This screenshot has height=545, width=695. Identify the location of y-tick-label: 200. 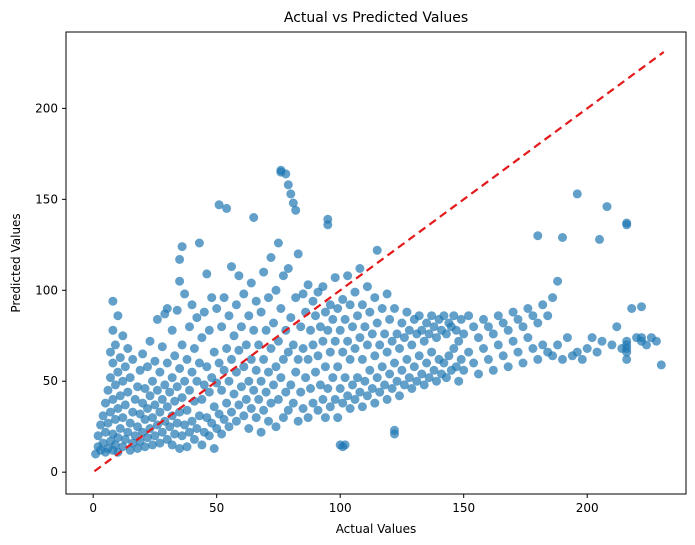
(46, 108).